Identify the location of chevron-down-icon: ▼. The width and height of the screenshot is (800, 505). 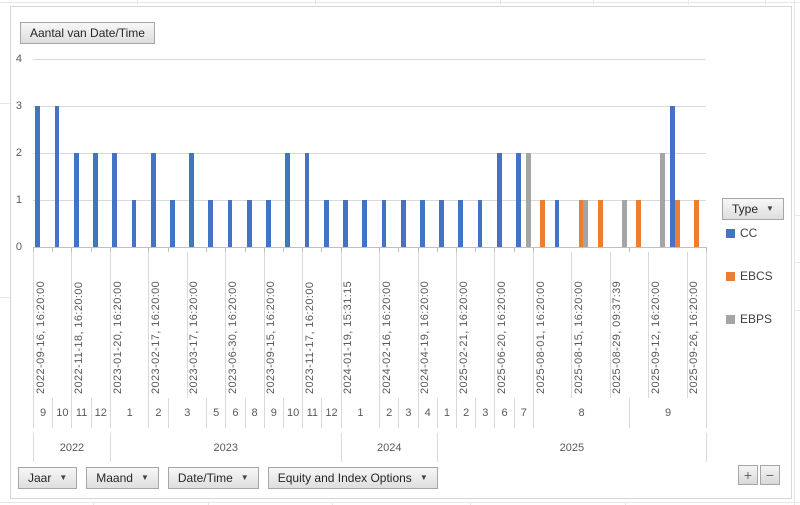
(144, 477).